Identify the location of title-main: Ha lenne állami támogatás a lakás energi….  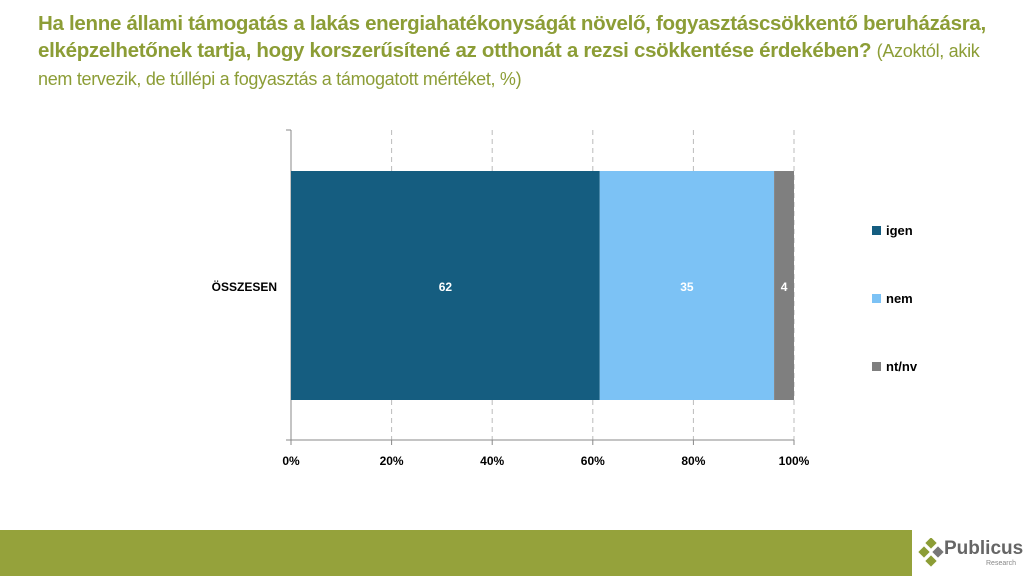
(512, 37).